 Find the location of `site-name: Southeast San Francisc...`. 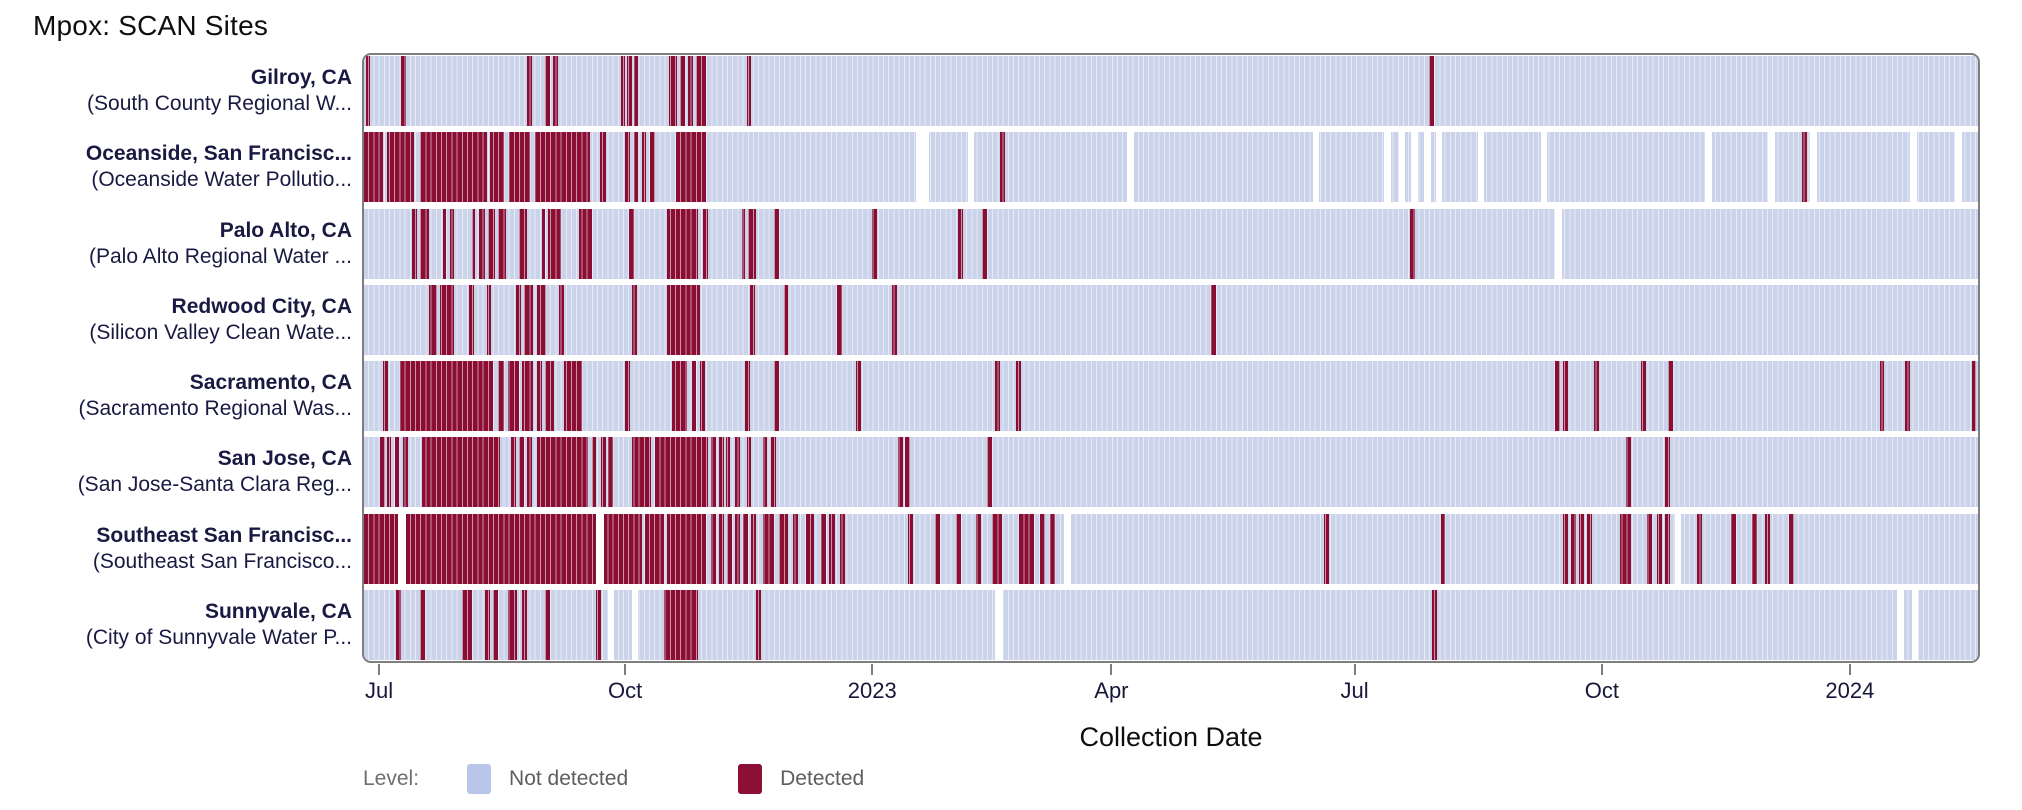

site-name: Southeast San Francisc... is located at coordinates (224, 535).